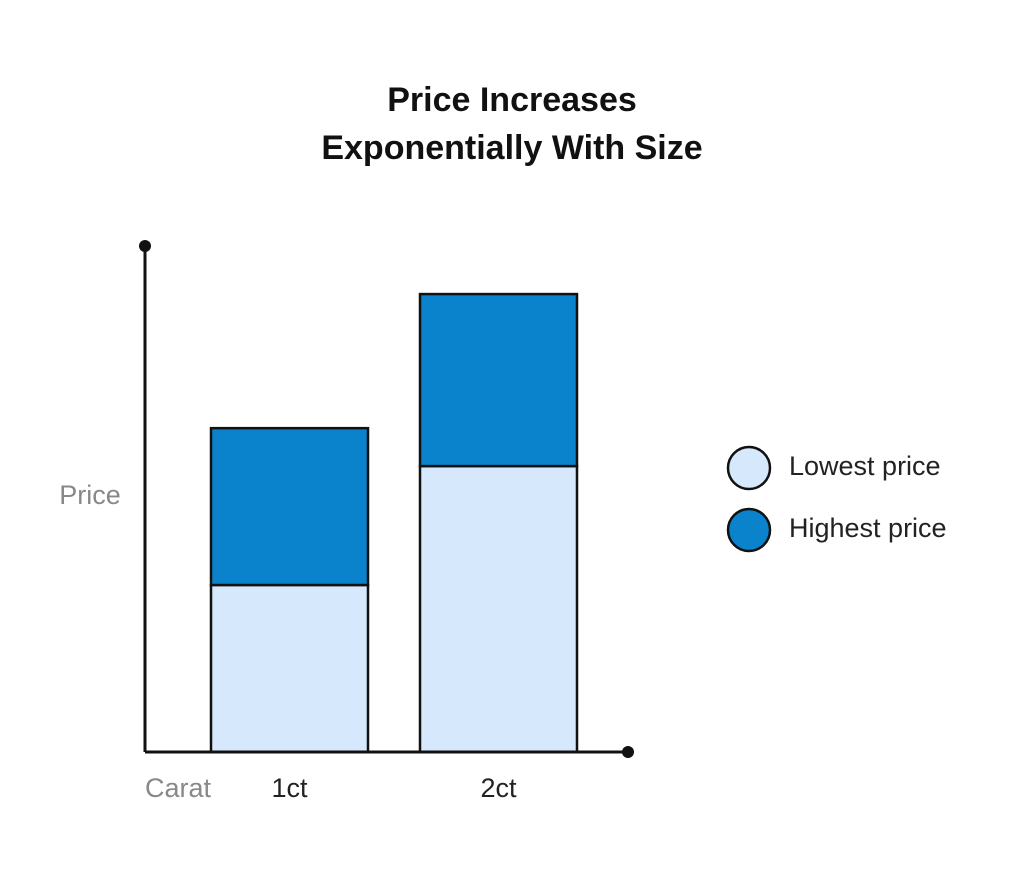 This screenshot has width=1024, height=889. I want to click on x-tick-label: 2ct, so click(498, 788).